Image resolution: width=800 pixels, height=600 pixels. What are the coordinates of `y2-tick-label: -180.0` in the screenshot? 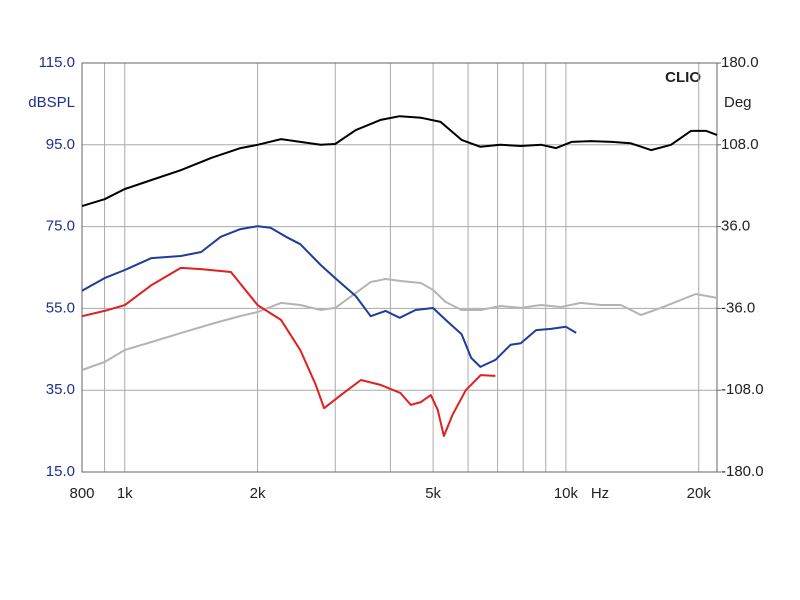 It's located at (742, 471).